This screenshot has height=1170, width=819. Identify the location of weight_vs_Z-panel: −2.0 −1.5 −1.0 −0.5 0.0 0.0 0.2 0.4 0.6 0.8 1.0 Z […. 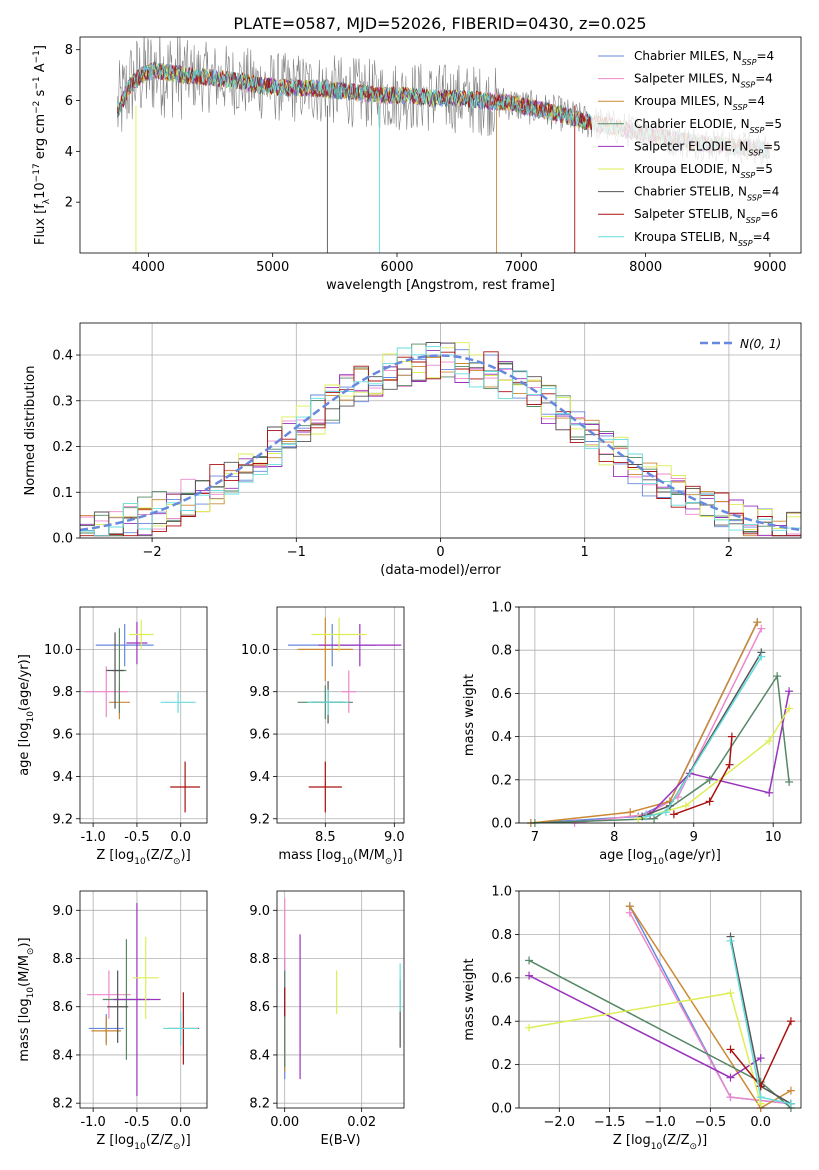
(632, 1018).